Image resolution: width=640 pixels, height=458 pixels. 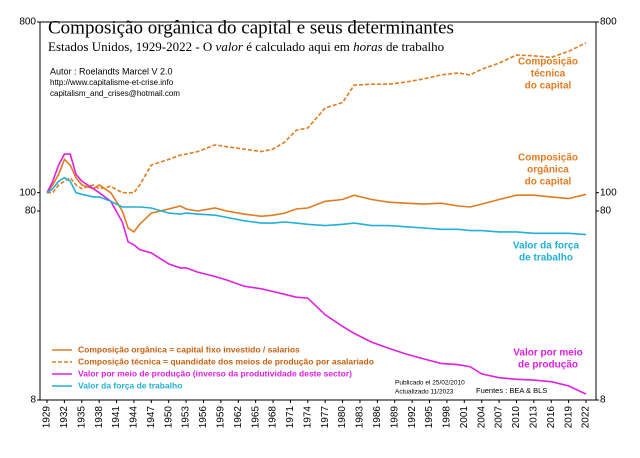 What do you see at coordinates (238, 417) in the screenshot?
I see `x-tick-label: 1962` at bounding box center [238, 417].